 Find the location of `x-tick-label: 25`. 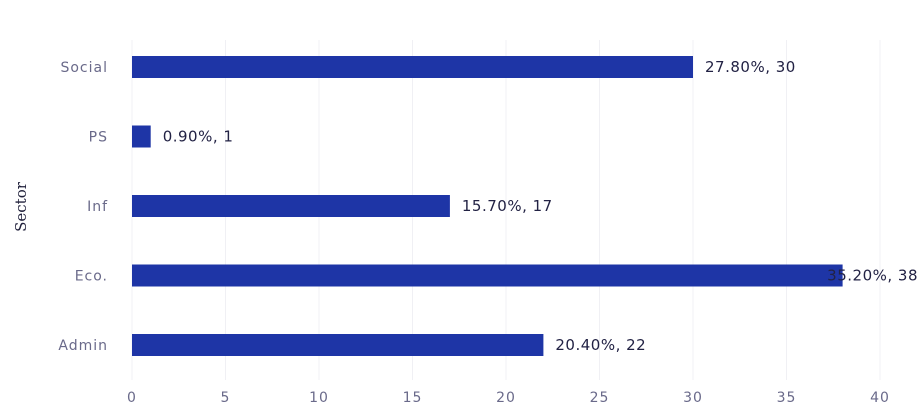

x-tick-label: 25 is located at coordinates (600, 398).